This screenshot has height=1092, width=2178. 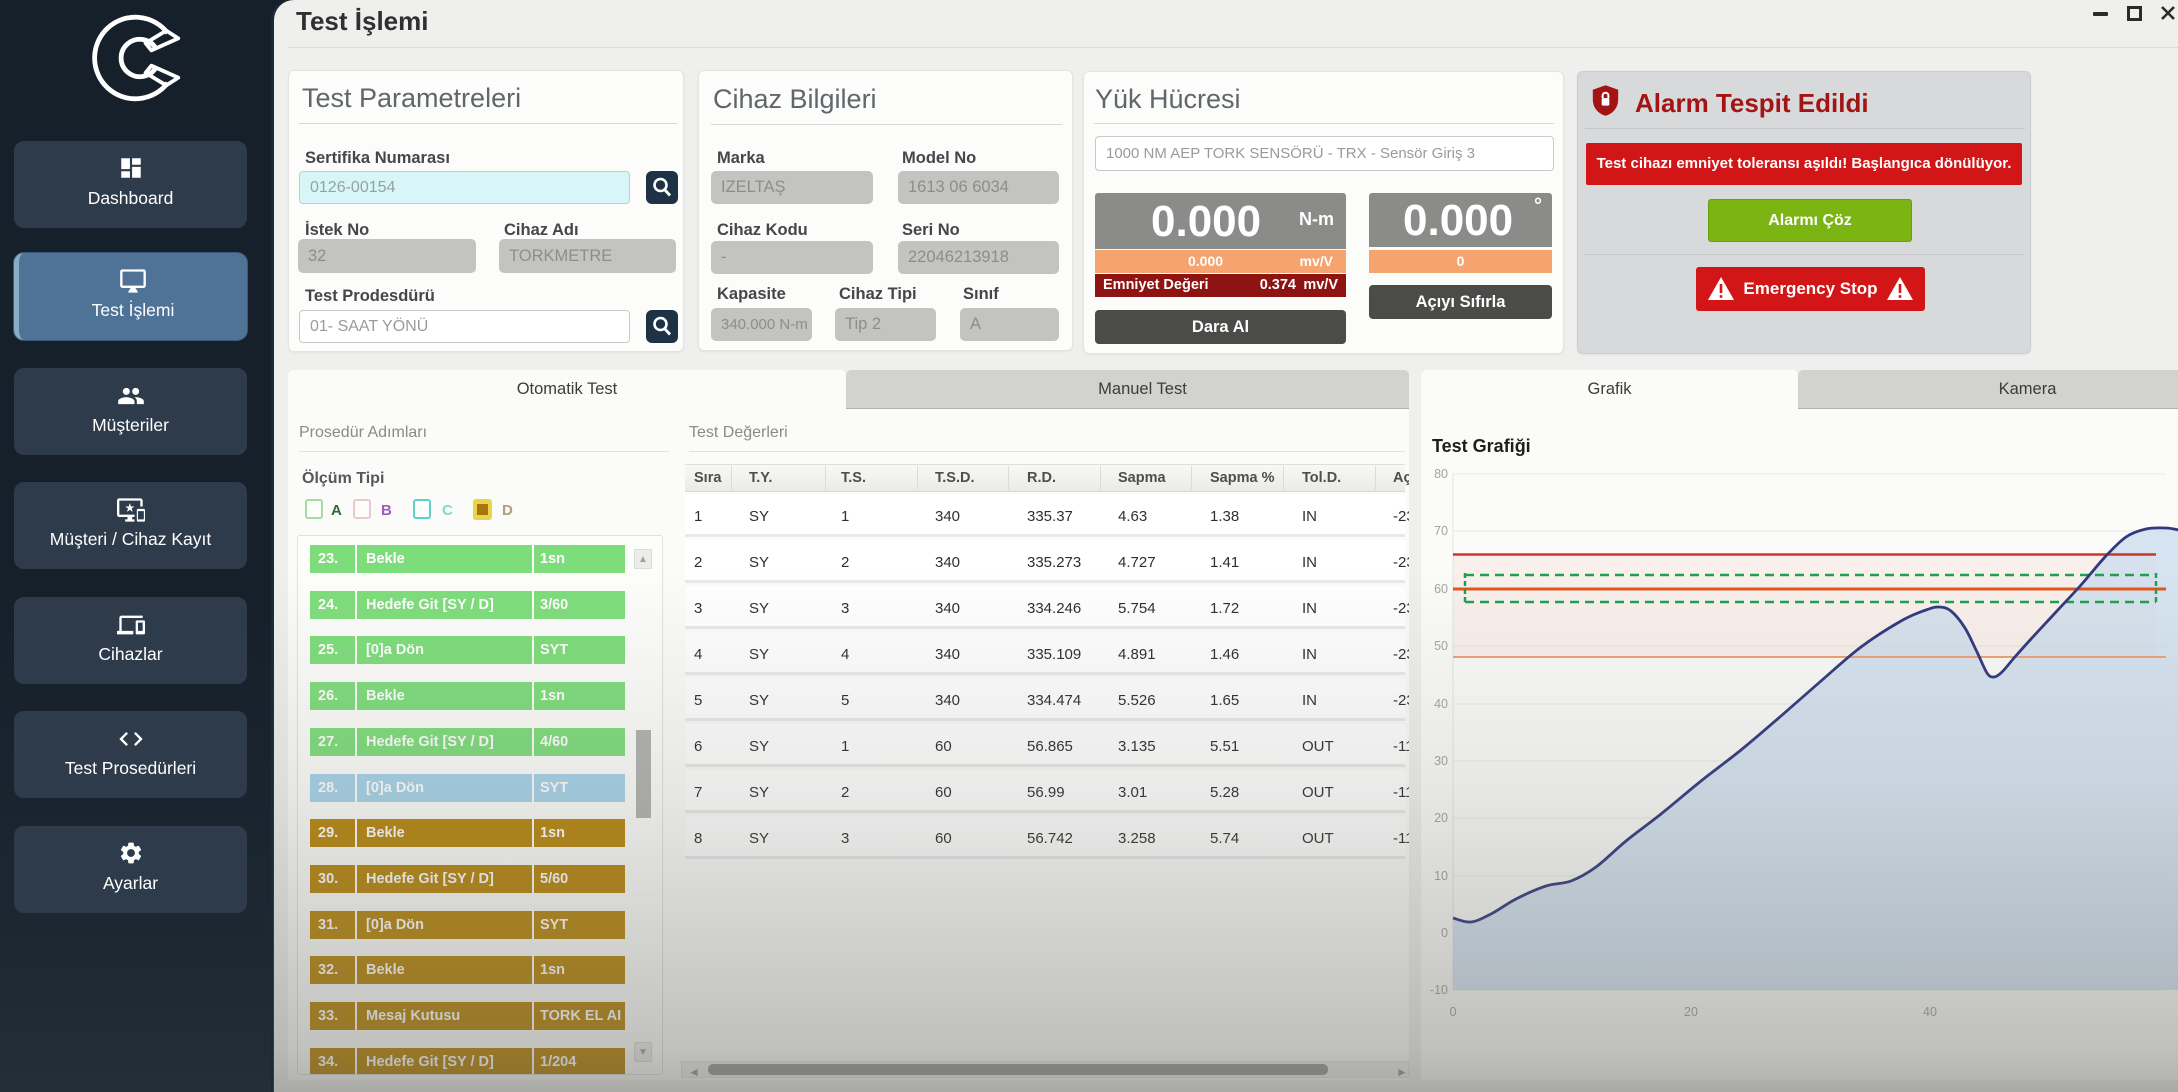 What do you see at coordinates (1441, 876) in the screenshot?
I see `svg-text: 10` at bounding box center [1441, 876].